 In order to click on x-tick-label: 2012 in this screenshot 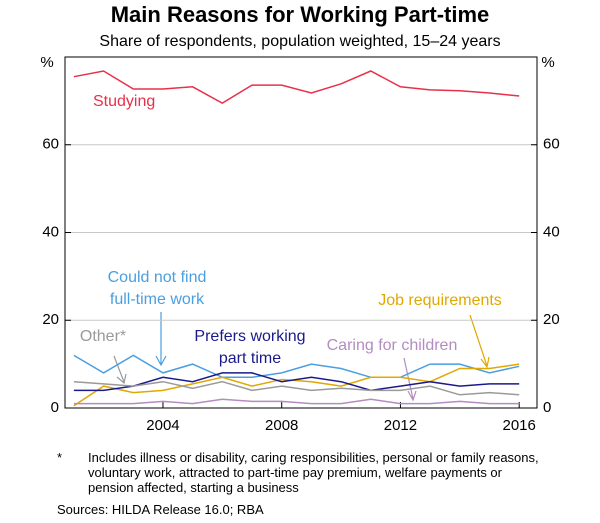, I will do `click(400, 425)`.